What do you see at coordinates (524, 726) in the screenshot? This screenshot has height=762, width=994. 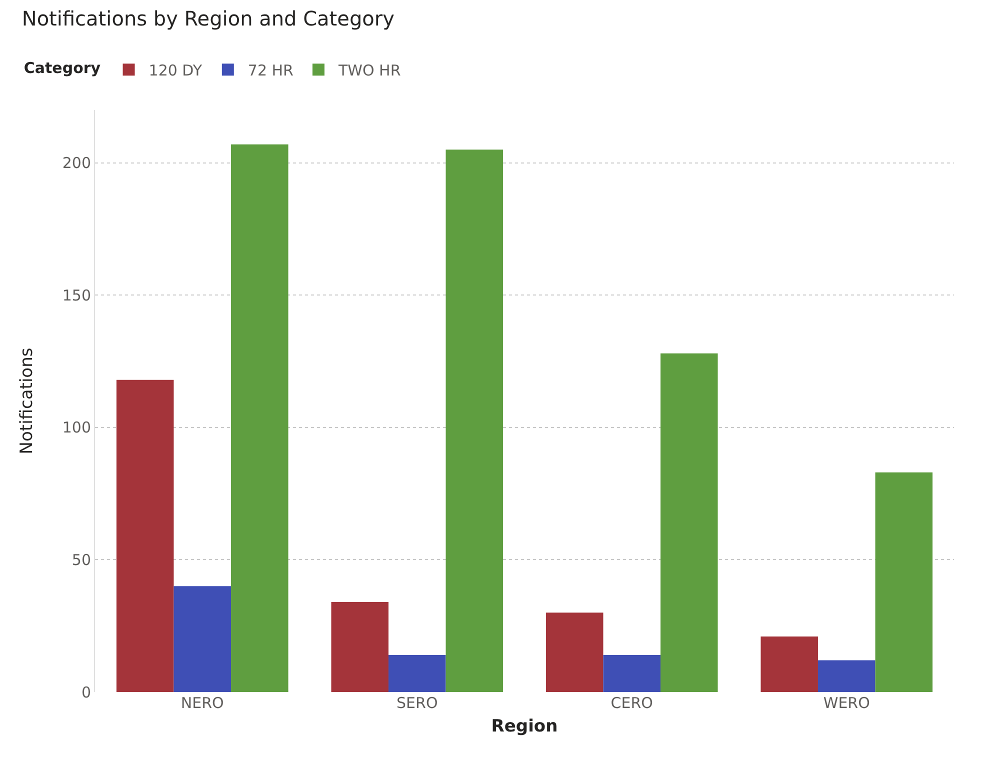 I see `x-axis-title: Region` at bounding box center [524, 726].